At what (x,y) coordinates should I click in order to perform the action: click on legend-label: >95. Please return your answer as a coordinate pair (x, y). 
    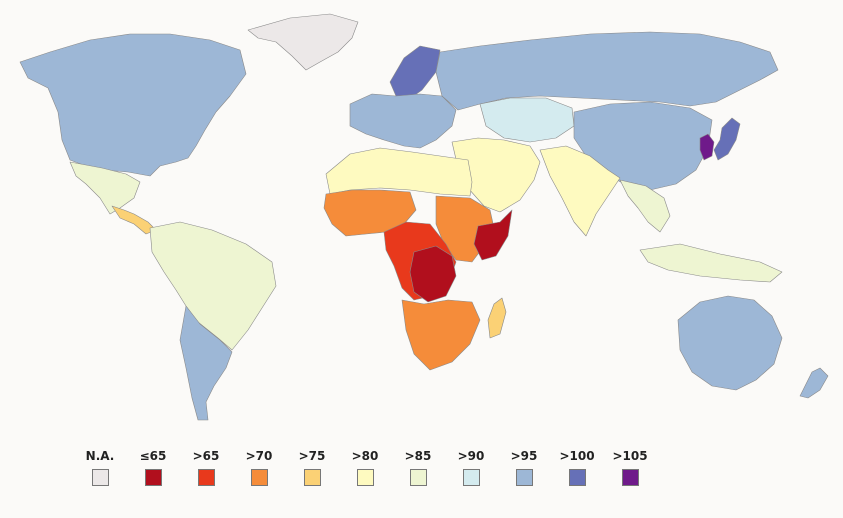
    Looking at the image, I should click on (524, 456).